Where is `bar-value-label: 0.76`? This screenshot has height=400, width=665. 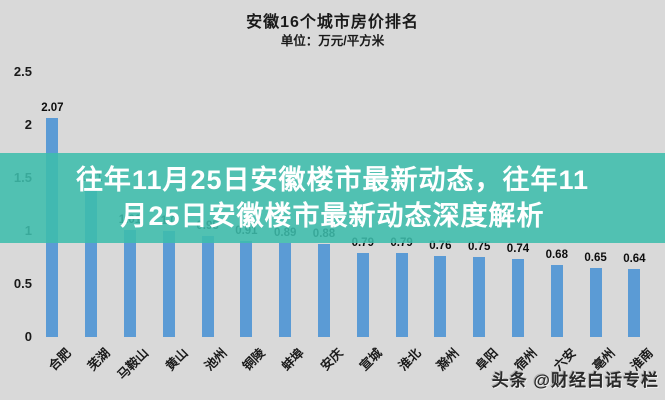 bar-value-label: 0.76 is located at coordinates (440, 246).